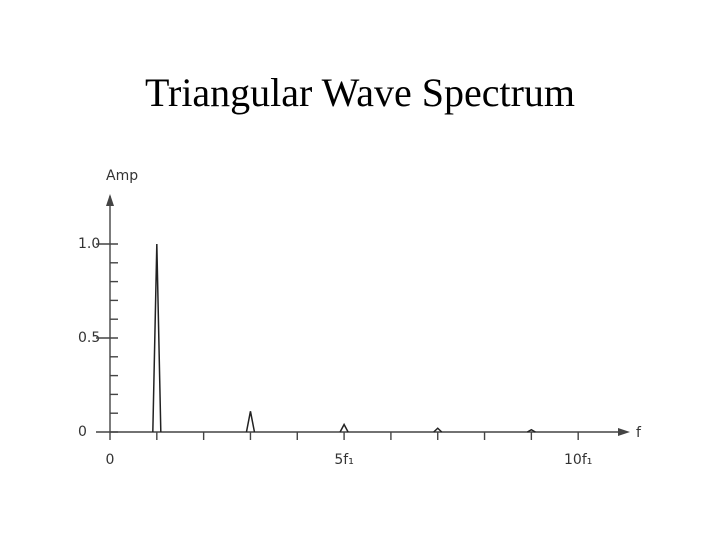 The image size is (720, 540). Describe the element at coordinates (624, 432) in the screenshot. I see `x-axis-arrow` at that location.